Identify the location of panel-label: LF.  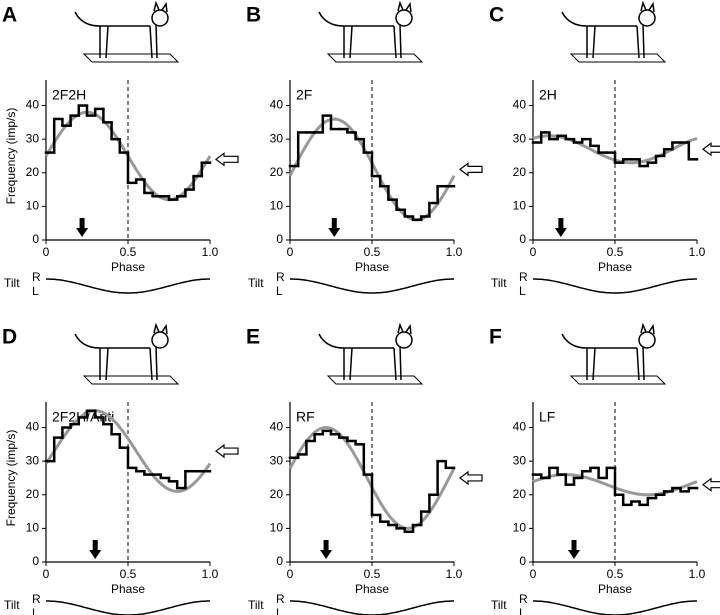
(547, 417).